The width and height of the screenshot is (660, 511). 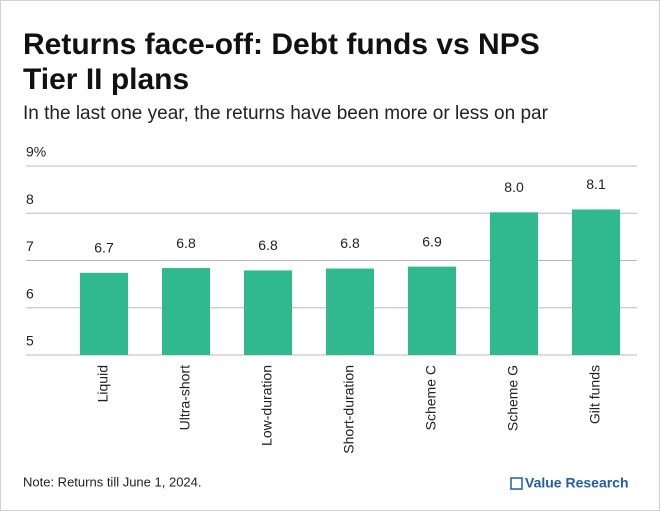 I want to click on x-tick-label: Gilt funds, so click(x=595, y=394).